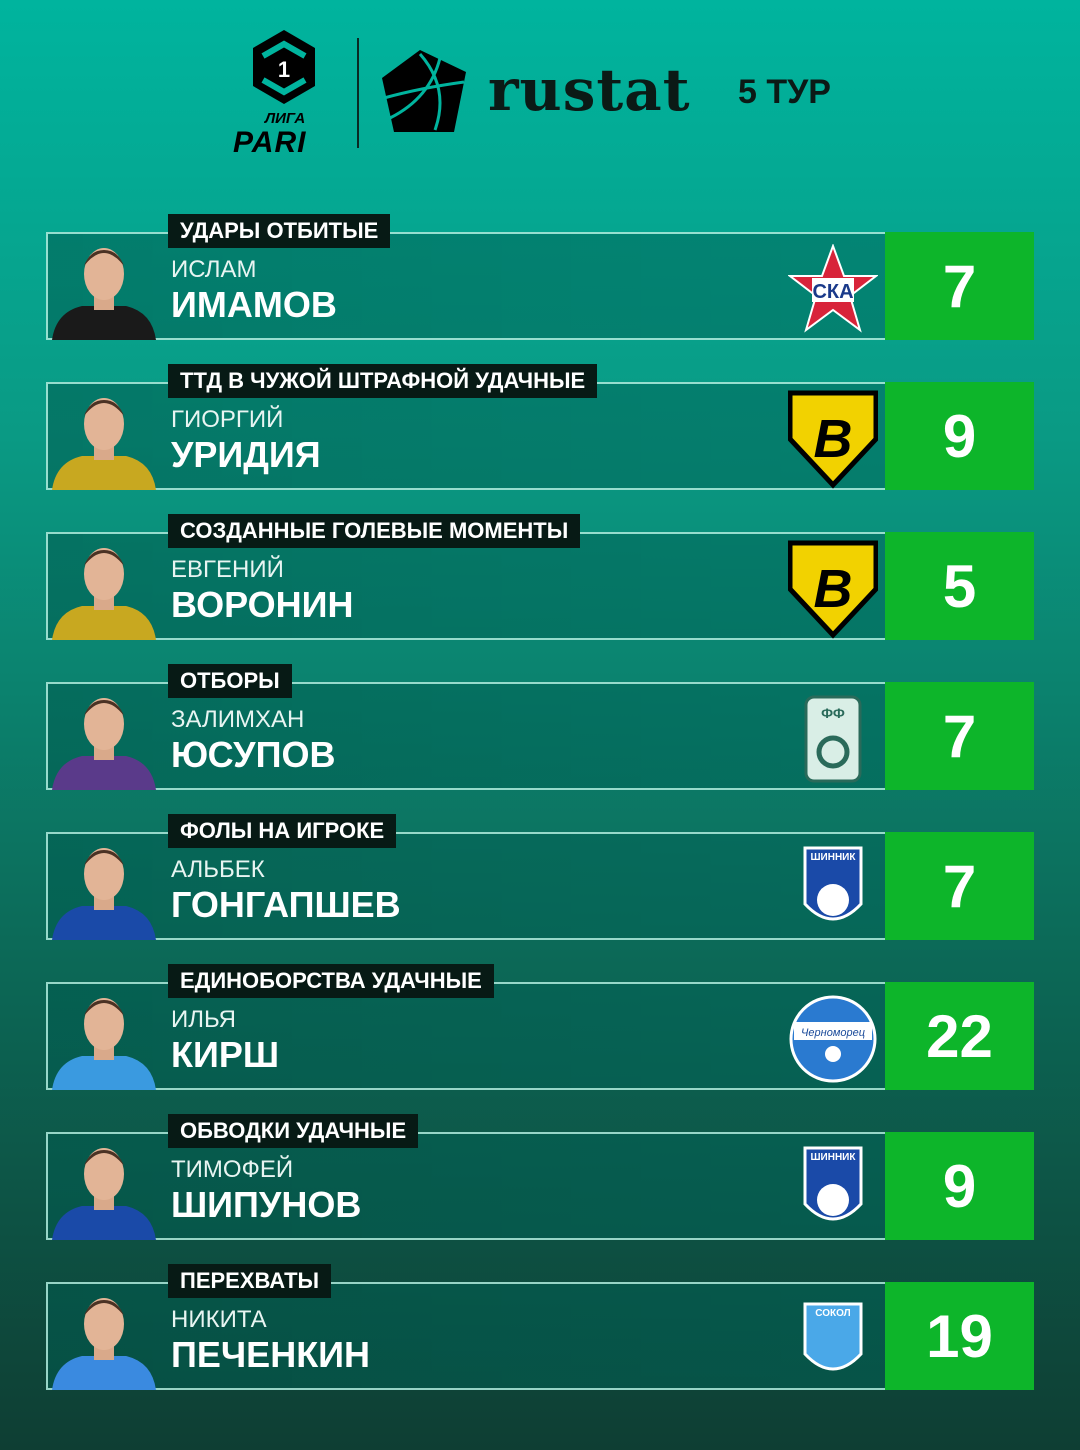 Image resolution: width=1080 pixels, height=1450 pixels. Describe the element at coordinates (284, 93) in the screenshot. I see `liga-pari-logo: 1 ЛИГА PARI` at that location.